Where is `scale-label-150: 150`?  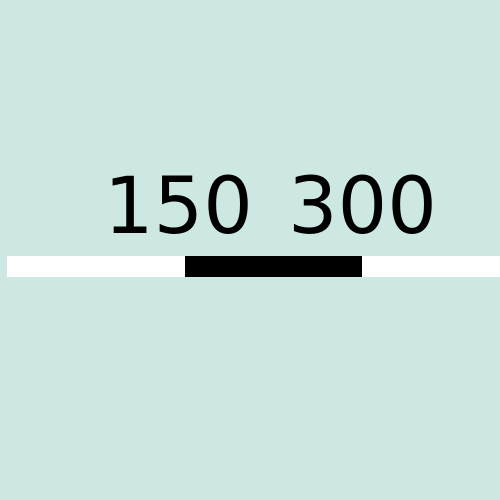 scale-label-150: 150 is located at coordinates (178, 207).